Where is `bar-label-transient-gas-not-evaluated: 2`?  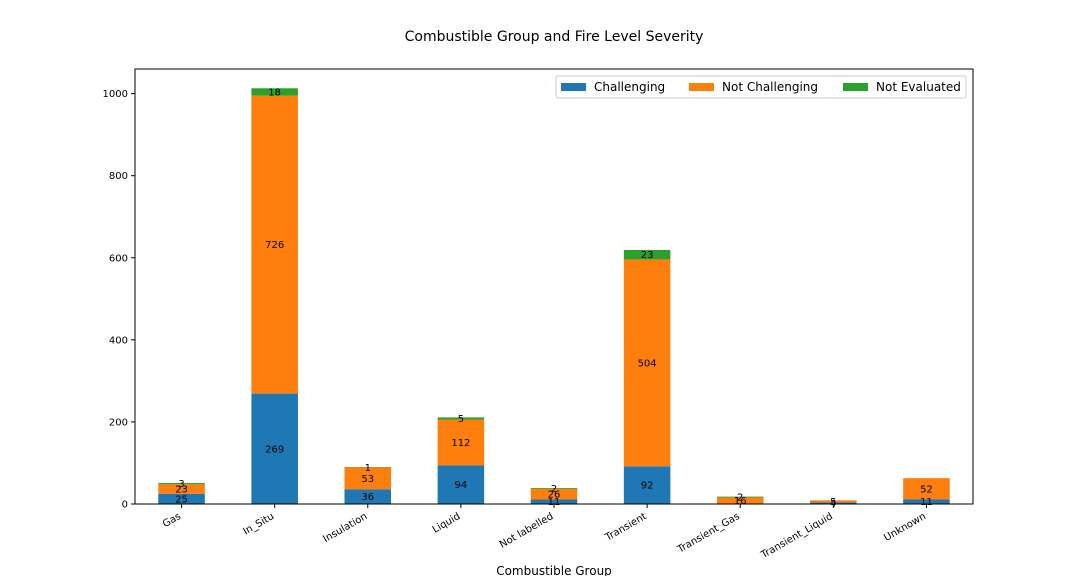 bar-label-transient-gas-not-evaluated: 2 is located at coordinates (740, 498).